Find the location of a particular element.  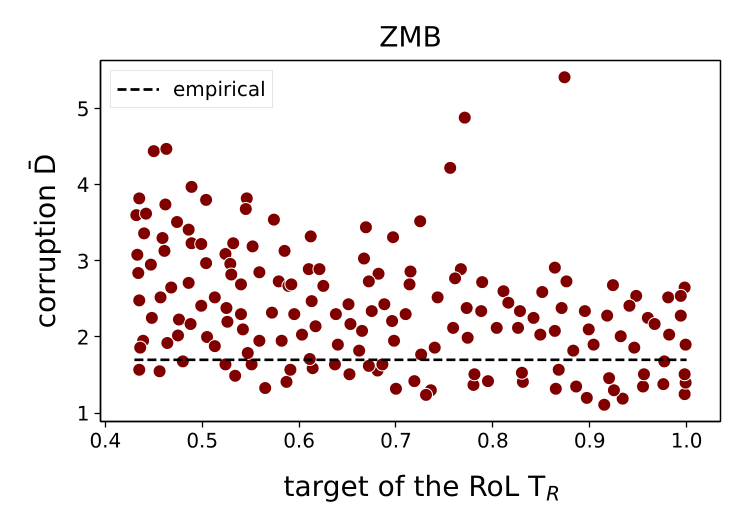

y-tick-label: 1 is located at coordinates (83, 414).